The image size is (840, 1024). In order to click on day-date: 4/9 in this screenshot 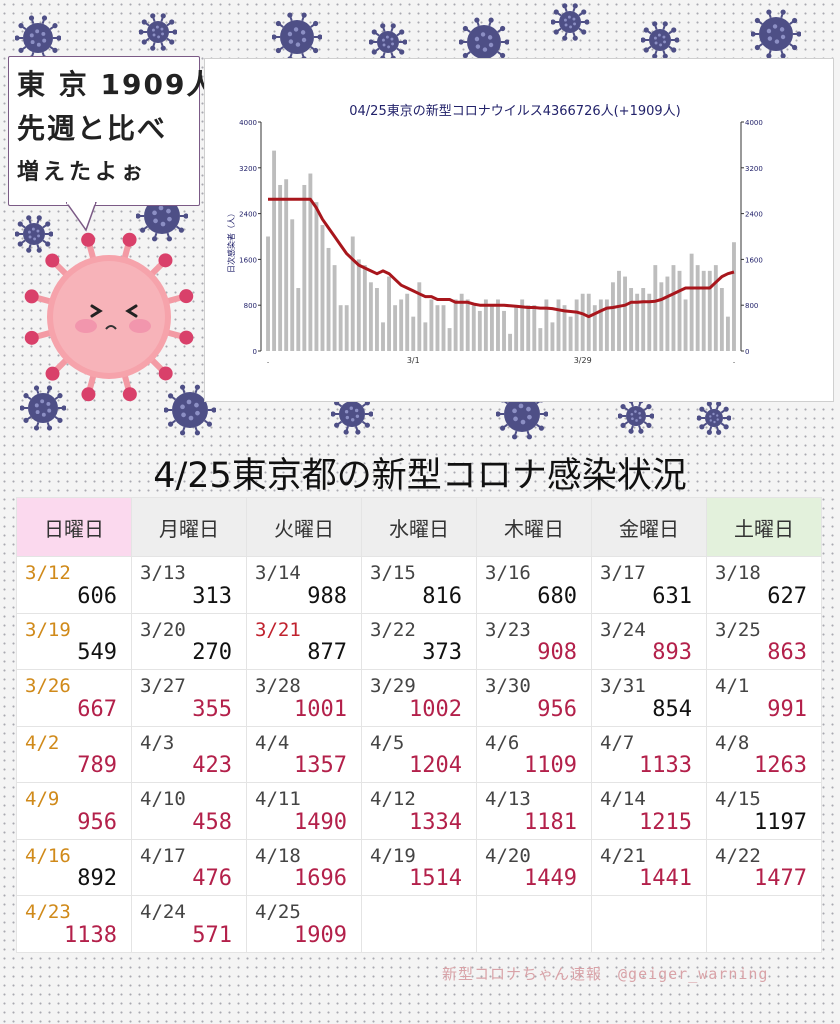, I will do `click(42, 799)`.